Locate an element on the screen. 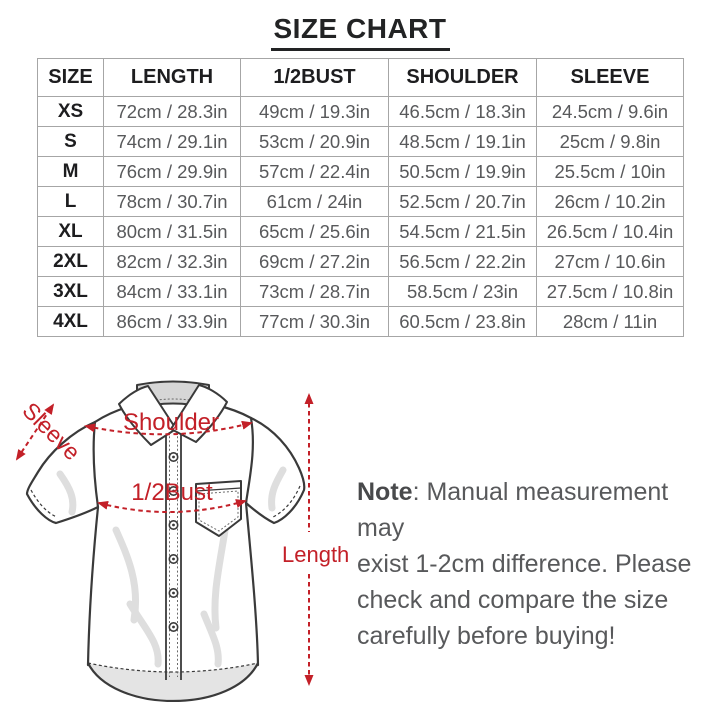  bust-label: 1/2Bust is located at coordinates (172, 492).